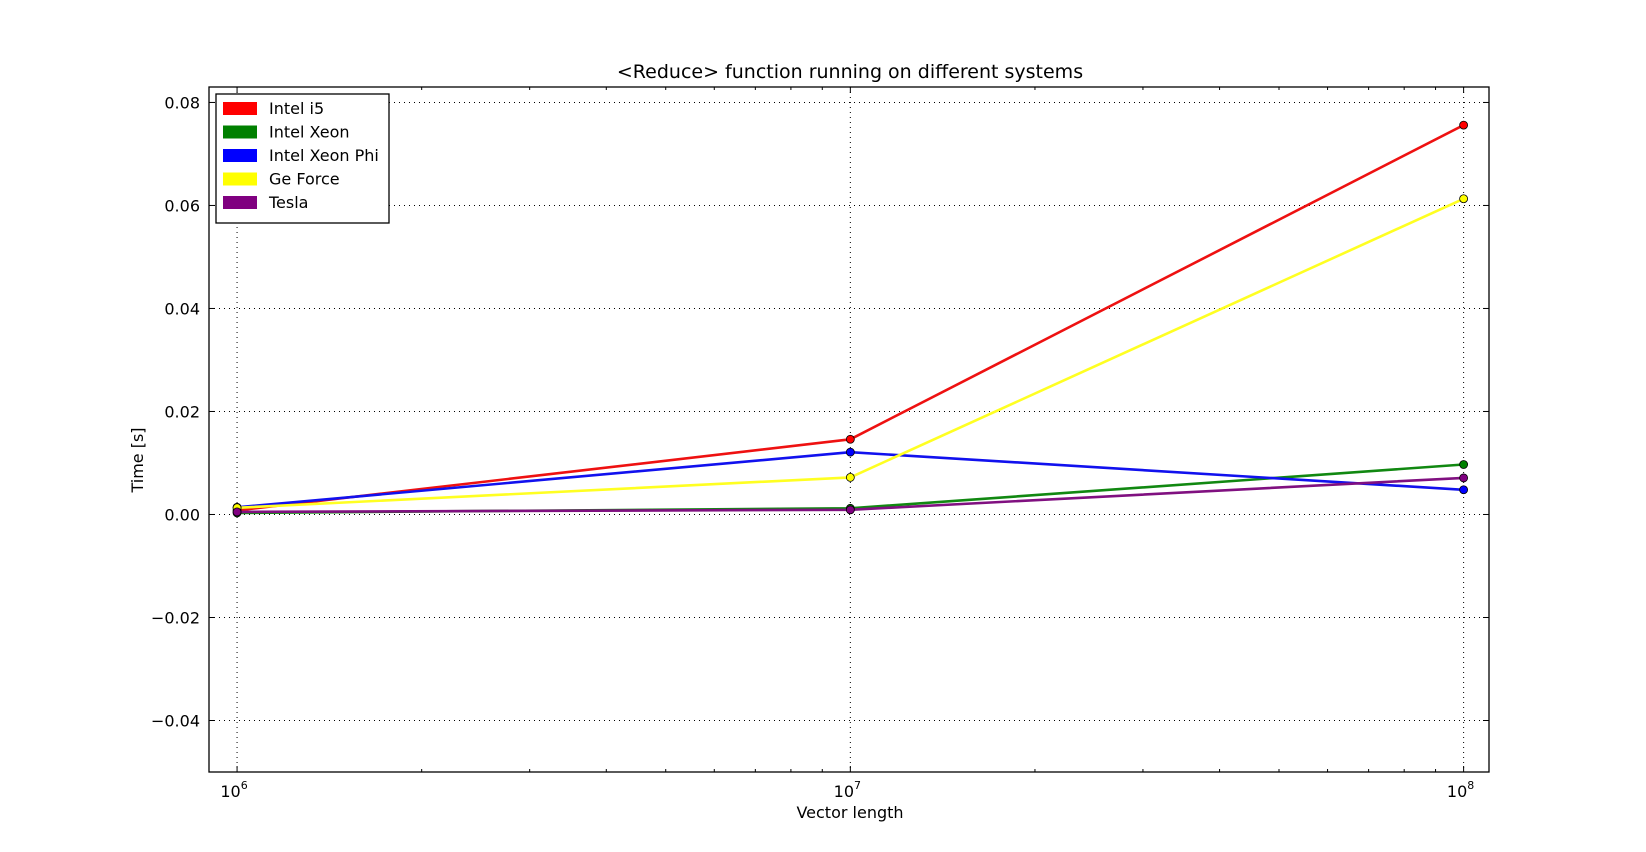 This screenshot has height=852, width=1646. I want to click on x-tick-label: 10⁸, so click(1460, 790).